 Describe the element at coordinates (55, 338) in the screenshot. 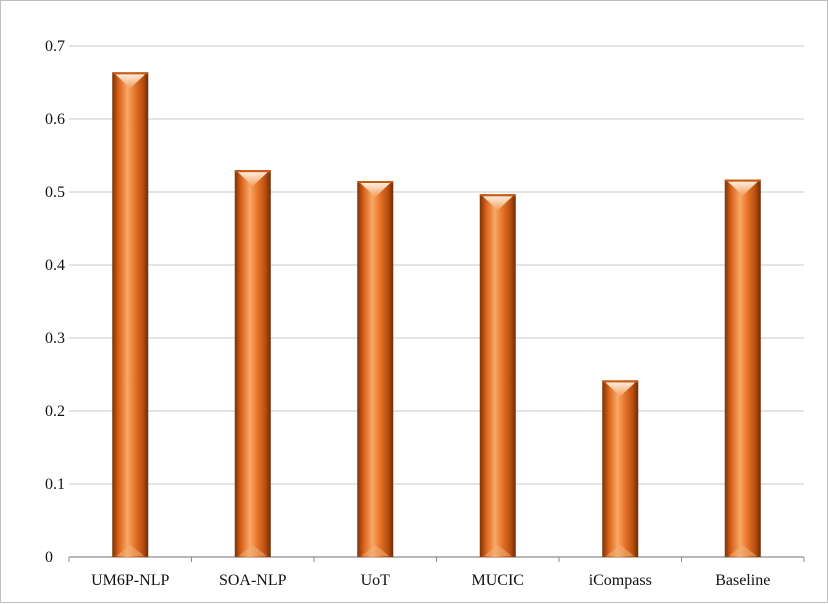

I see `y-tick-label: 0.3` at that location.